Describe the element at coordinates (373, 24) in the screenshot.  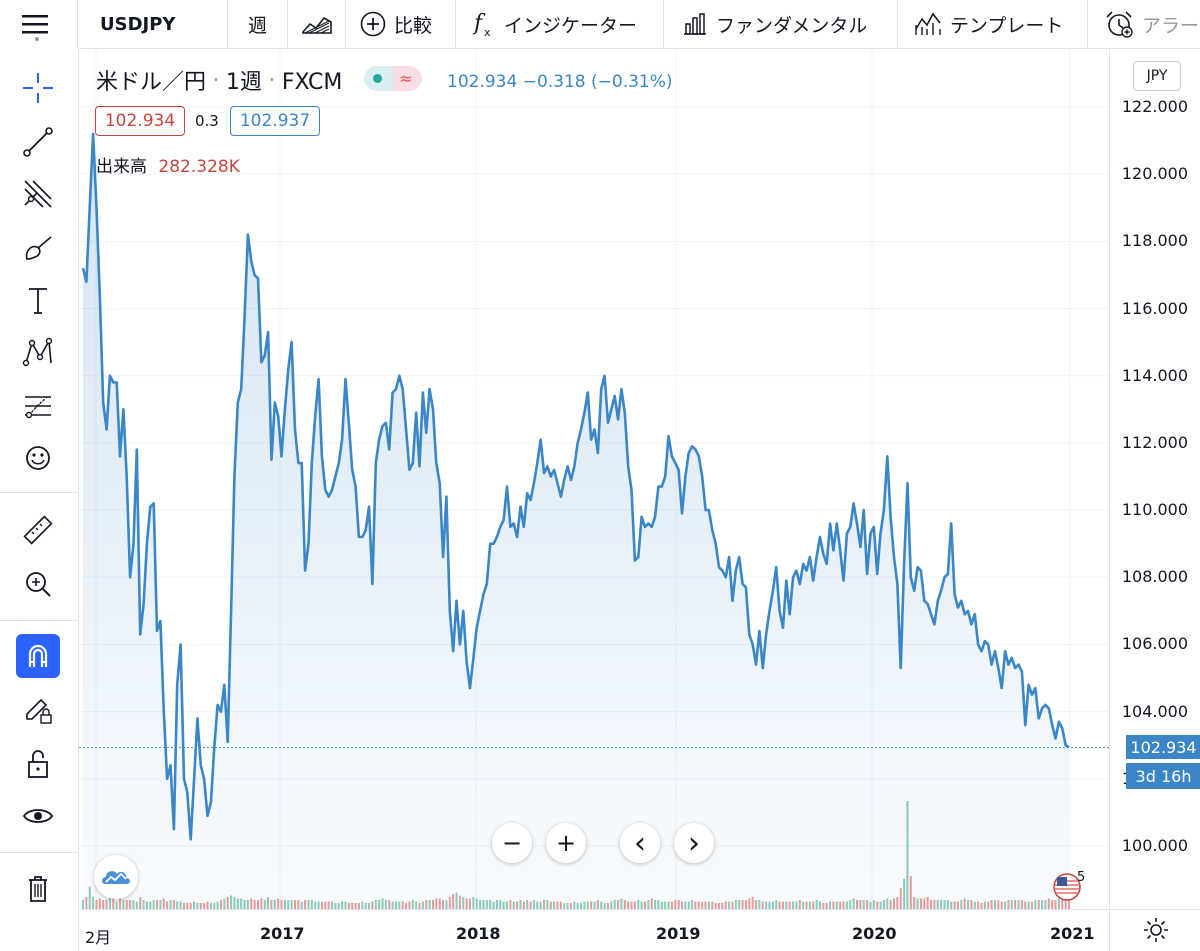
I see `plus-circle-icon` at that location.